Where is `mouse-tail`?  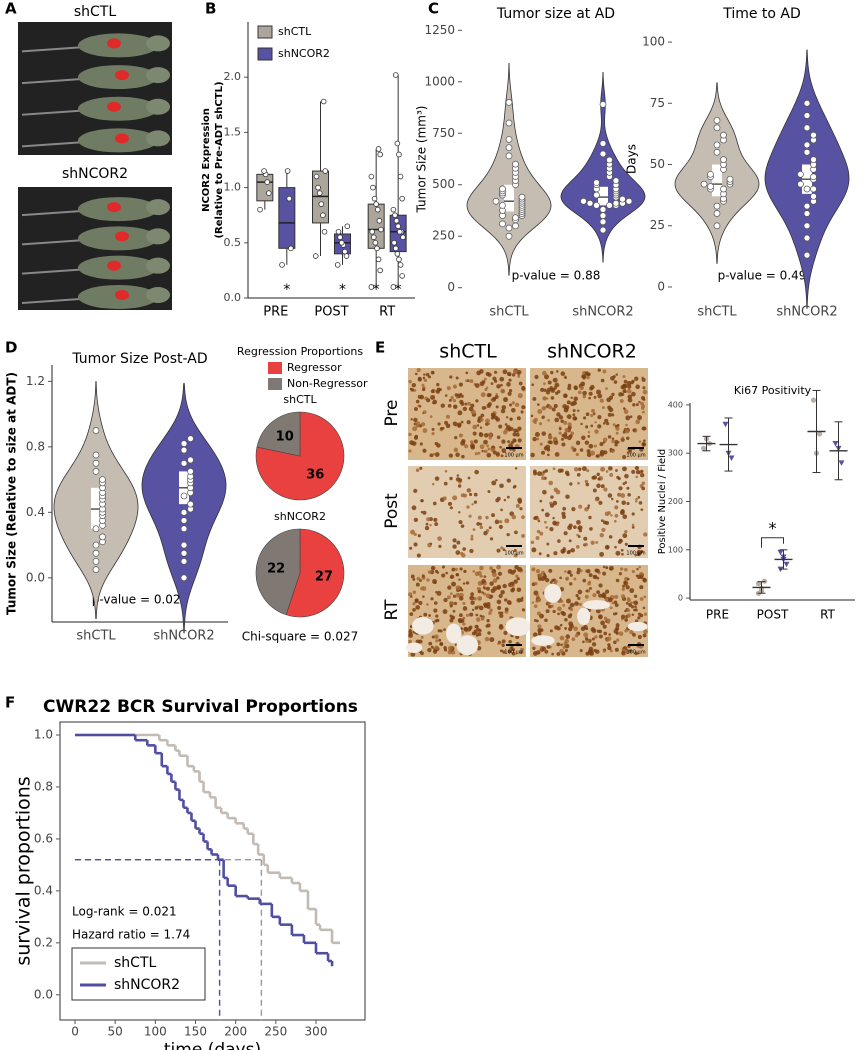
mouse-tail is located at coordinates (51, 300).